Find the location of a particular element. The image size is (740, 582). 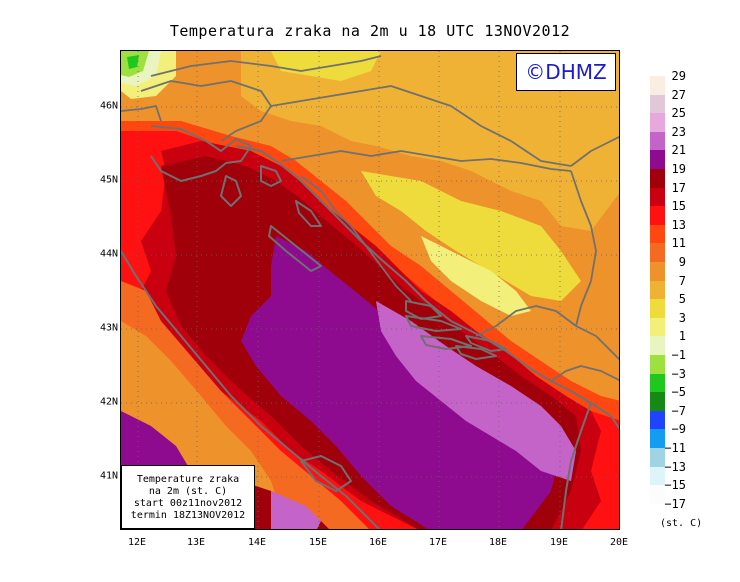

island-dugi-otok is located at coordinates (295, 248).